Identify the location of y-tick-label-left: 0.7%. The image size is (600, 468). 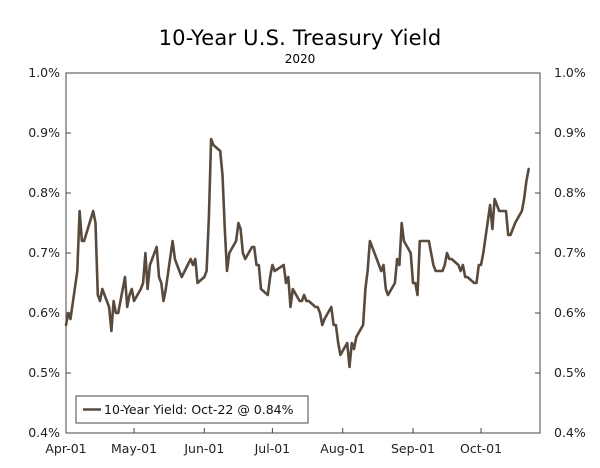
(44, 252).